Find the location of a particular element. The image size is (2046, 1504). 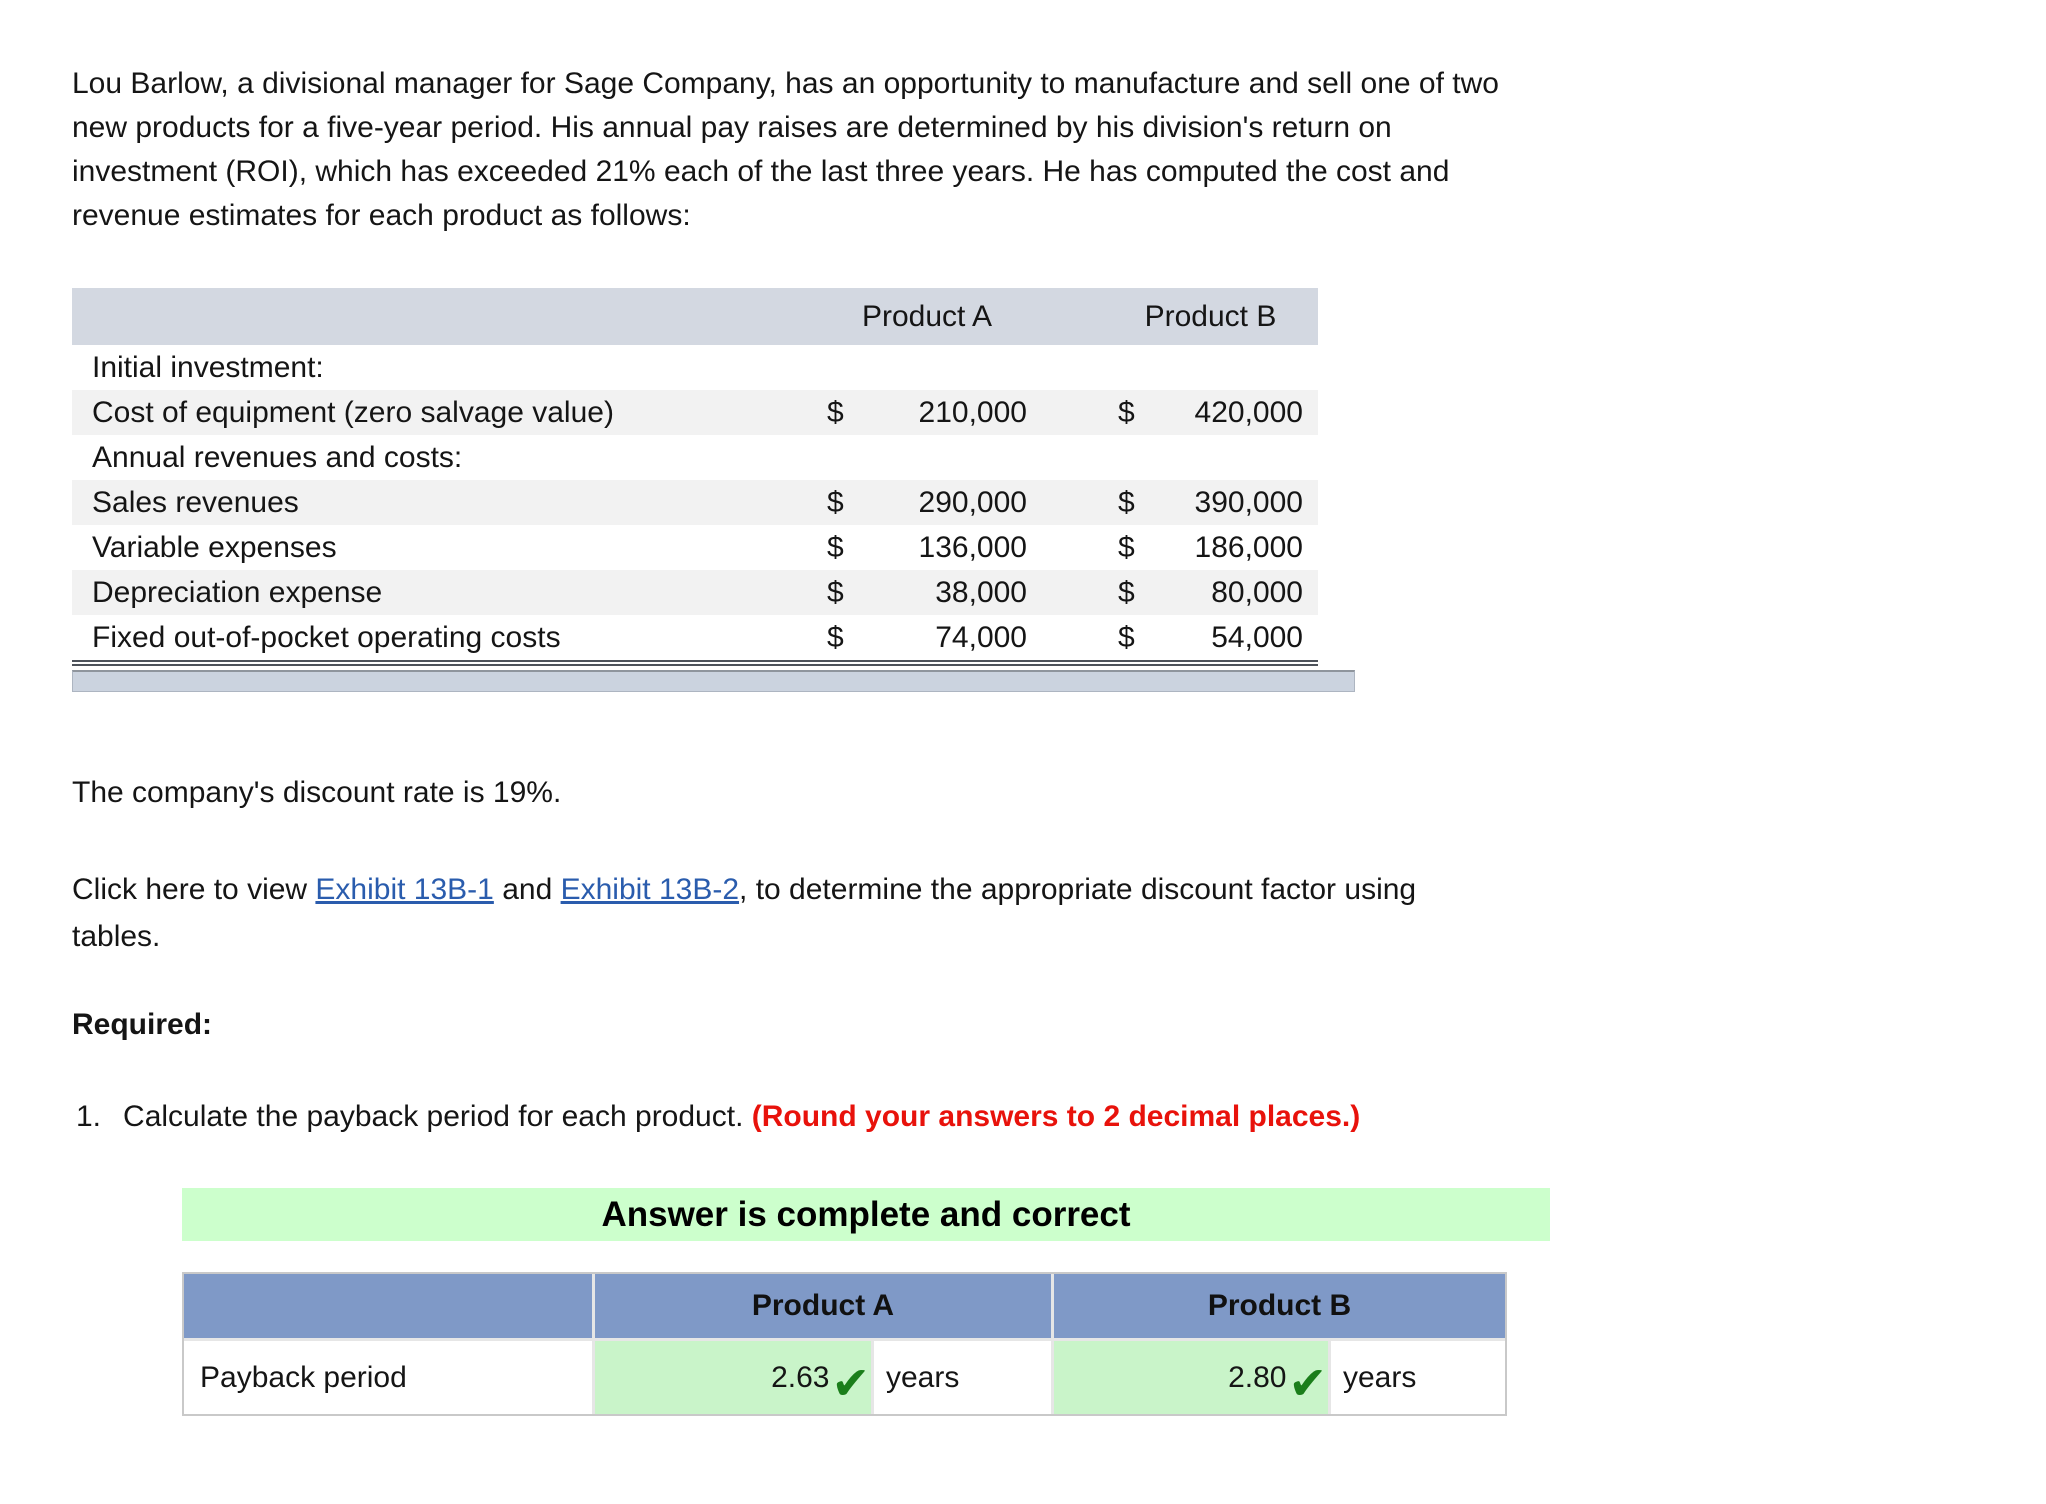

amount-product-a: $ 74,000 is located at coordinates (927, 638).